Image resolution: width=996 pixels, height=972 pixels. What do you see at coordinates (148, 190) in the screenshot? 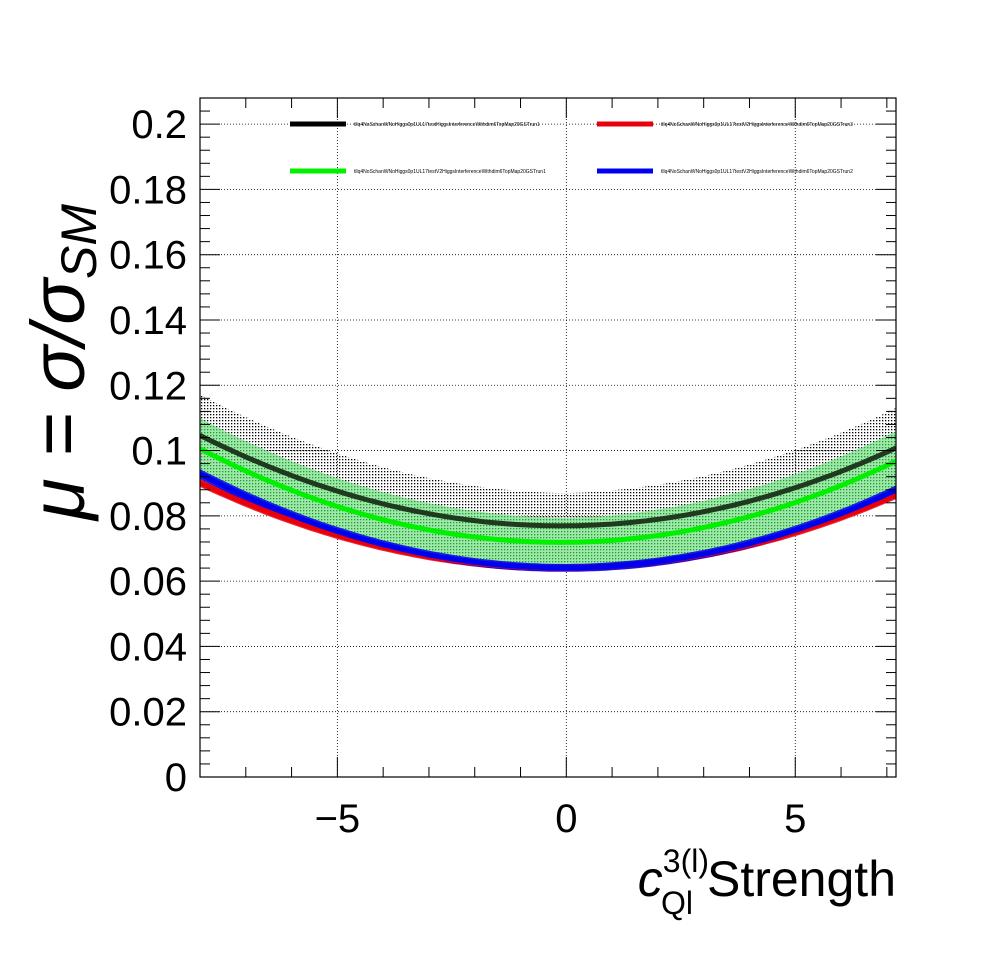
I see `y-tick-label: 0.18` at bounding box center [148, 190].